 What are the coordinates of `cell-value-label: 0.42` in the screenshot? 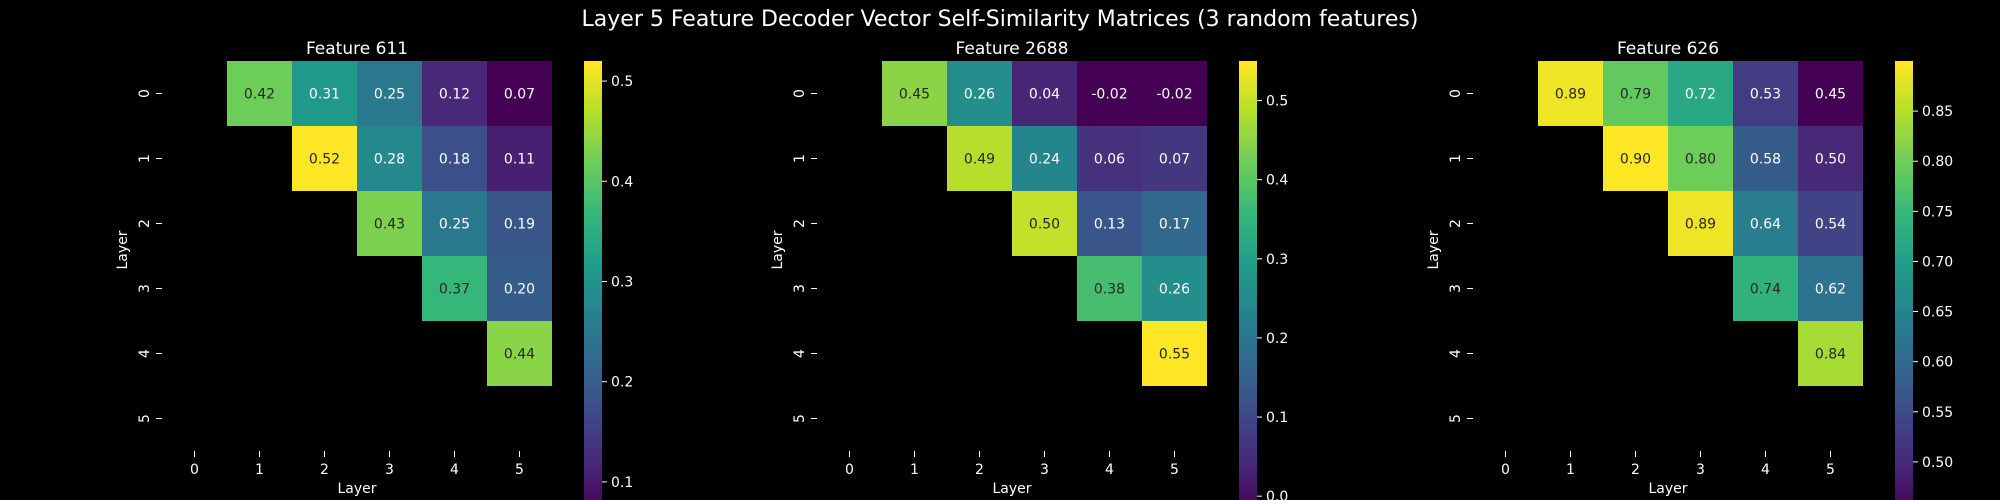 It's located at (259, 95).